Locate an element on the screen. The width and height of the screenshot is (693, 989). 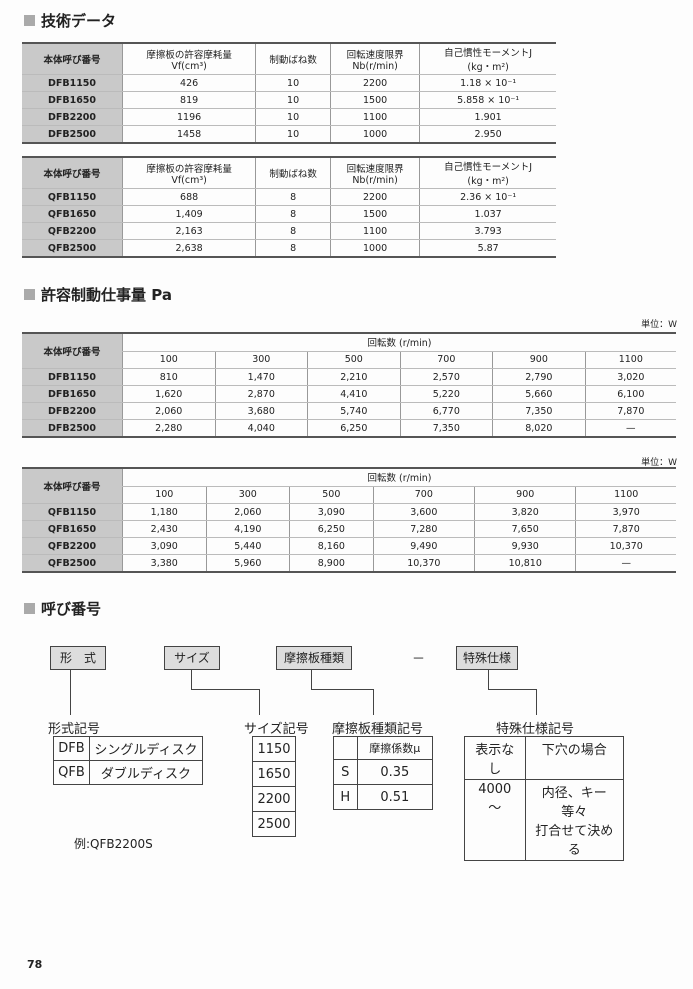
model-cell: DFB2200 is located at coordinates (72, 411).